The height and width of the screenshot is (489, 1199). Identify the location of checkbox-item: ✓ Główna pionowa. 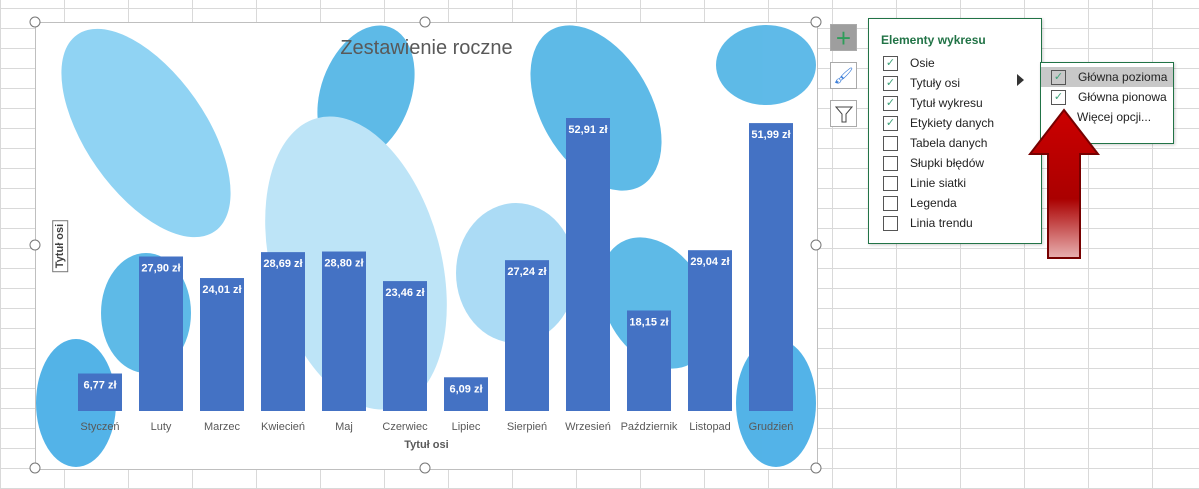
(1107, 97).